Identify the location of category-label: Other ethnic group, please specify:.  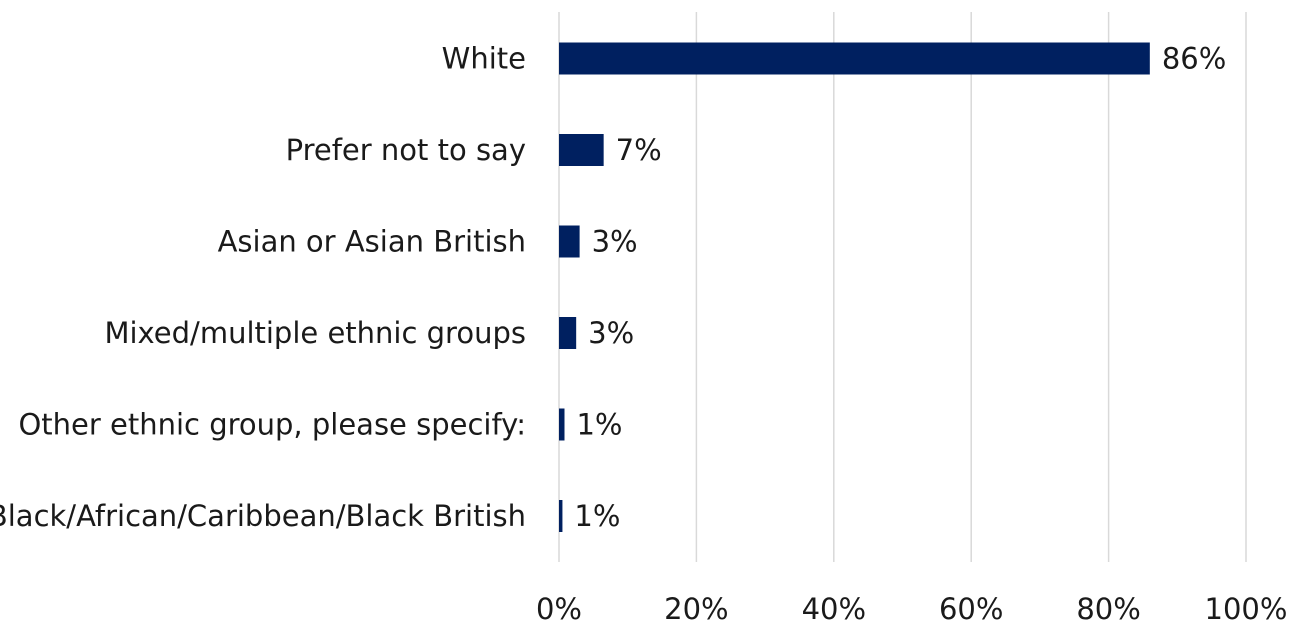
(272, 425).